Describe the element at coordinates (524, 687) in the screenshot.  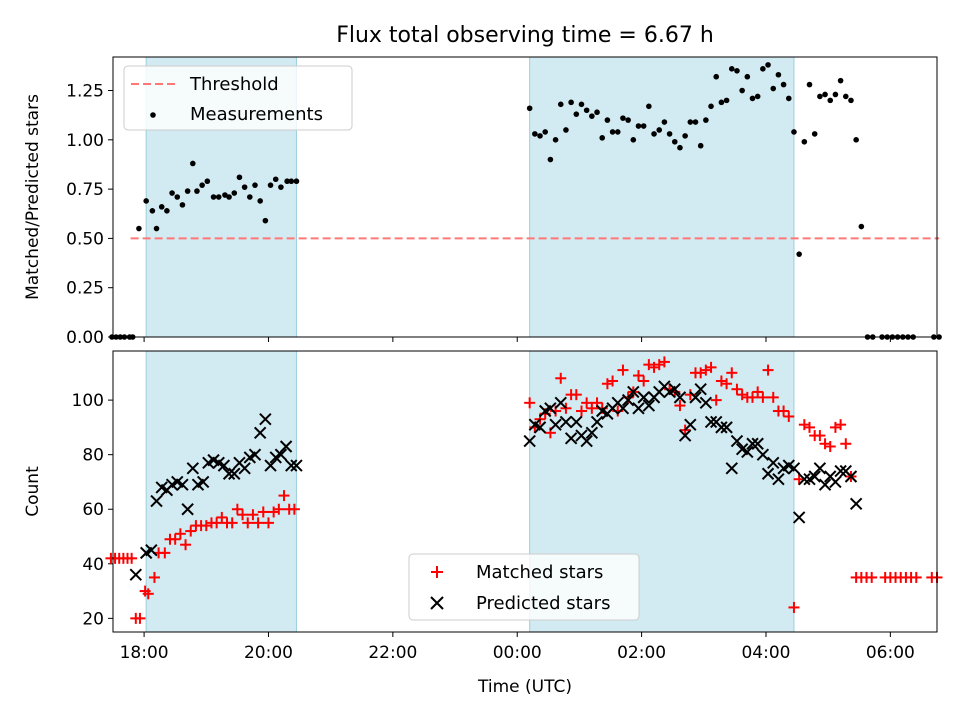
I see `x-axis-label: Time (UTC)` at that location.